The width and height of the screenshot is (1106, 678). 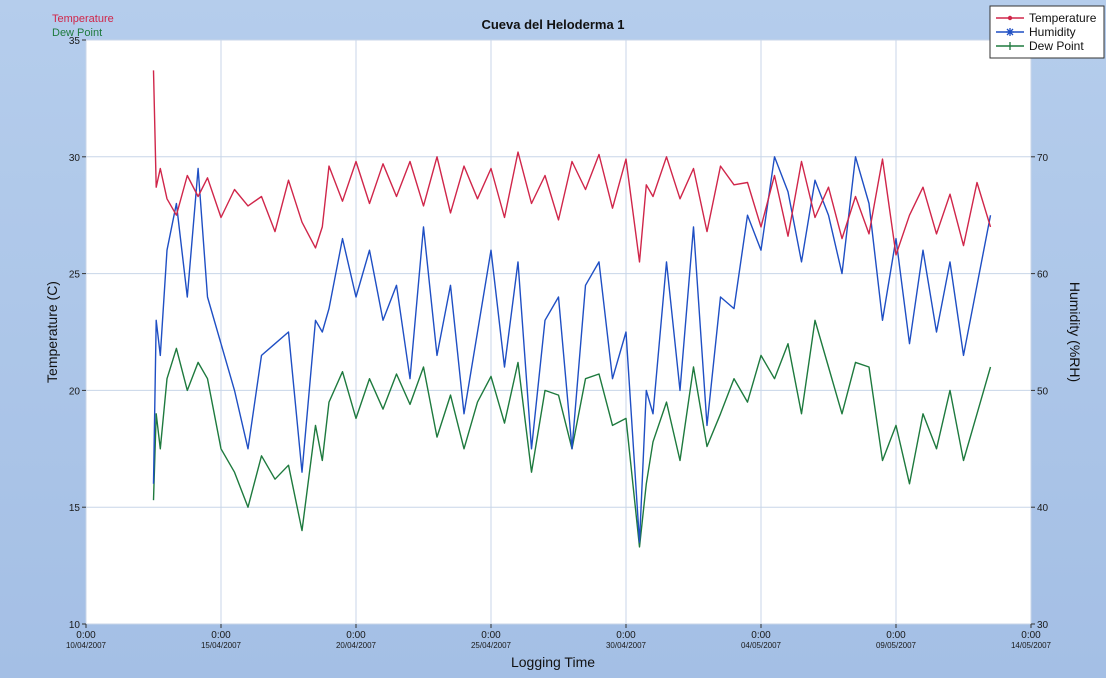 I want to click on y-left-tick-label: 20, so click(x=75, y=391).